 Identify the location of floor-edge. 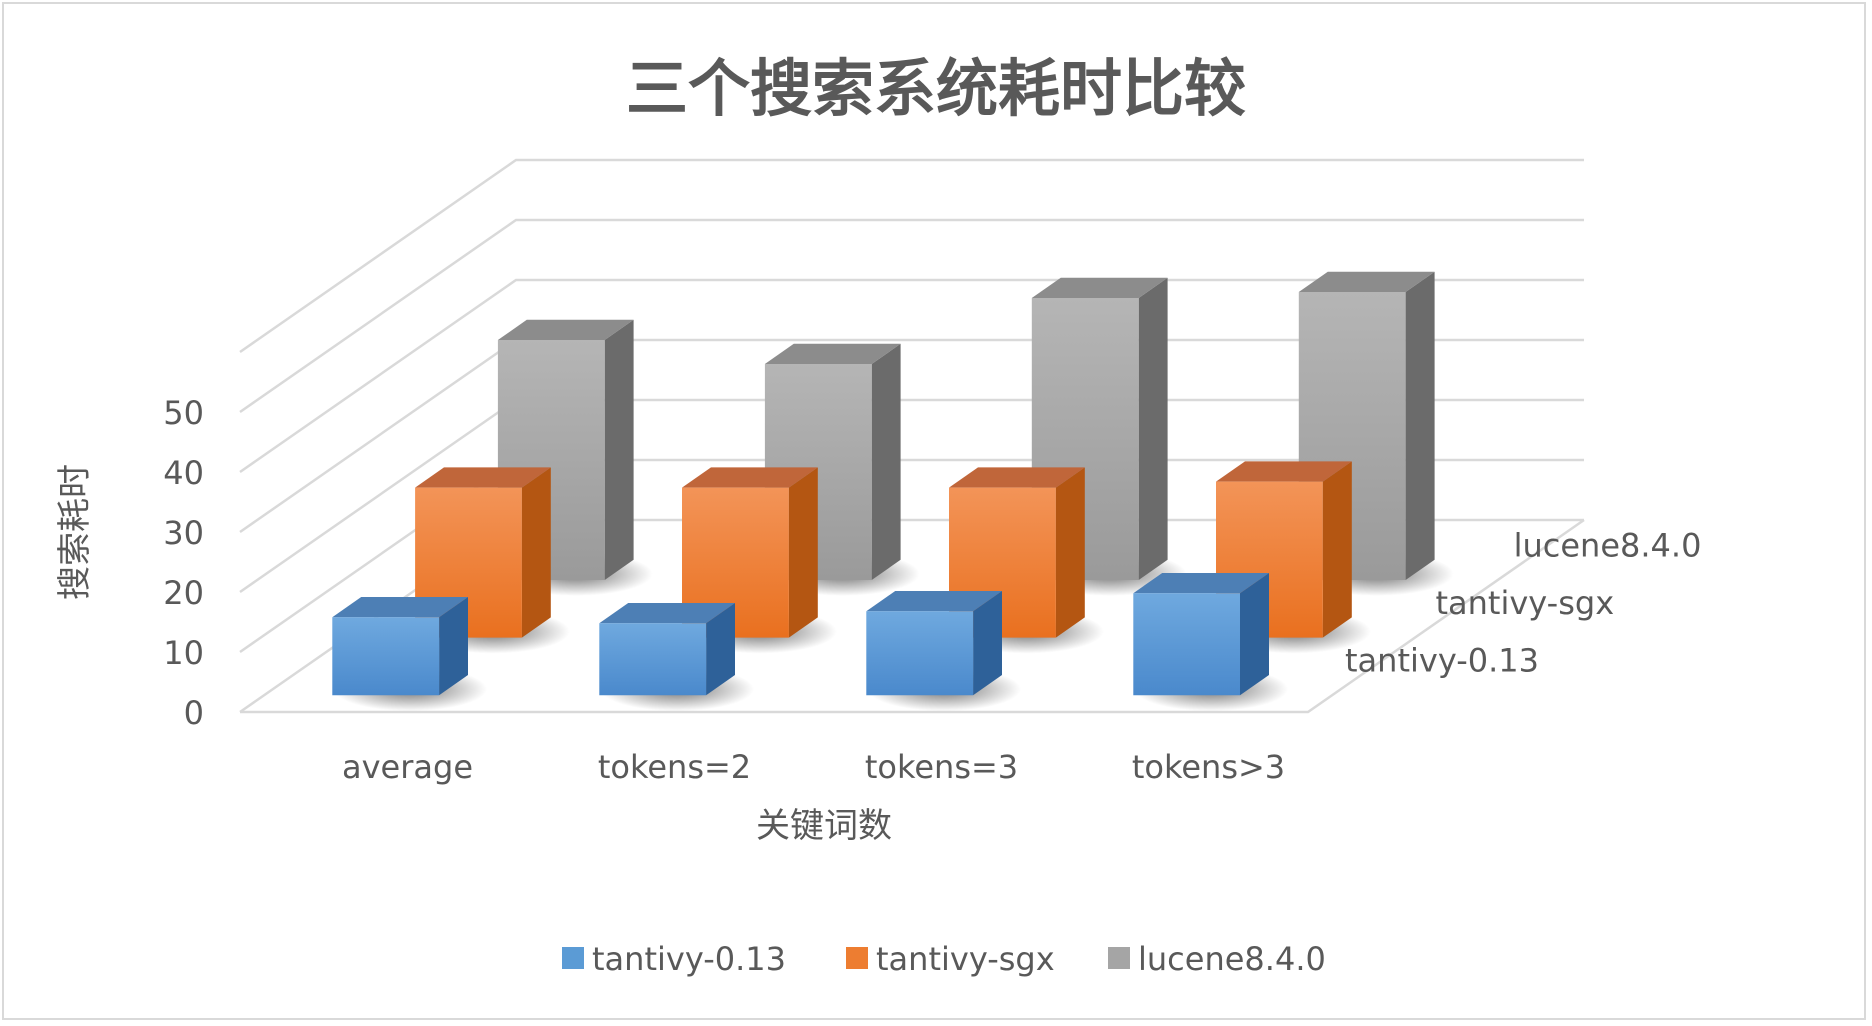
(912, 616).